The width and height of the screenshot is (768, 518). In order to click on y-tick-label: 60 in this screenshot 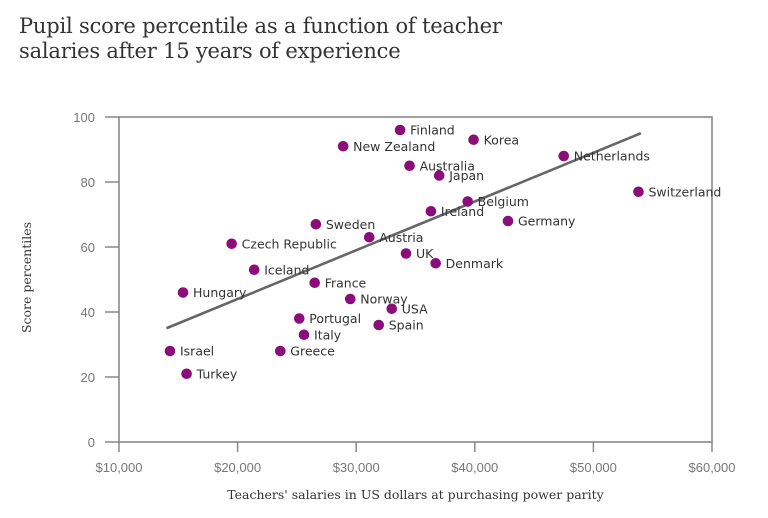, I will do `click(88, 247)`.